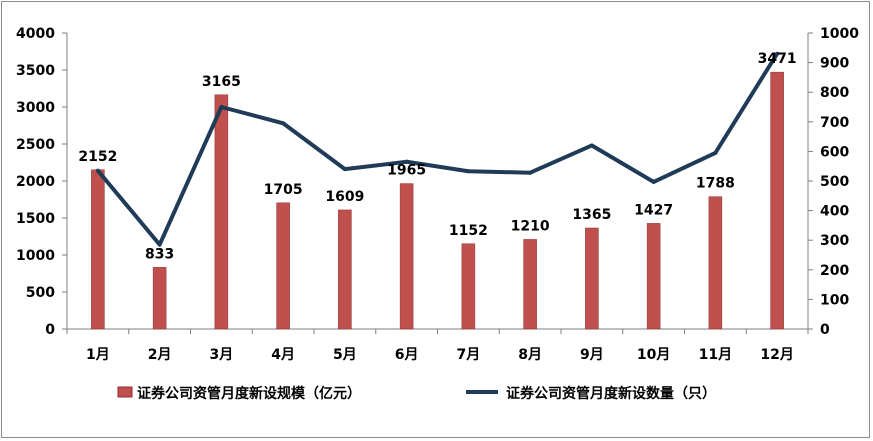 This screenshot has width=873, height=441. I want to click on x-tick-label: 1月, so click(98, 355).